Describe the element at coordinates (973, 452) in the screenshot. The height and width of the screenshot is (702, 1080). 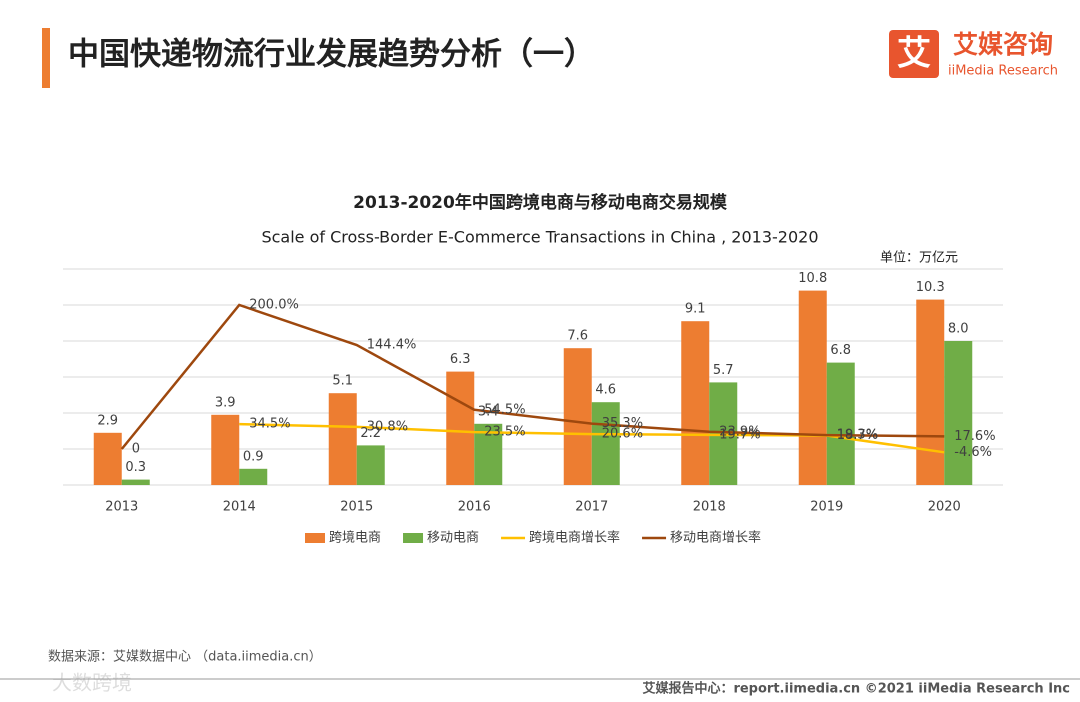
I see `line-value-label: -4.6%` at that location.